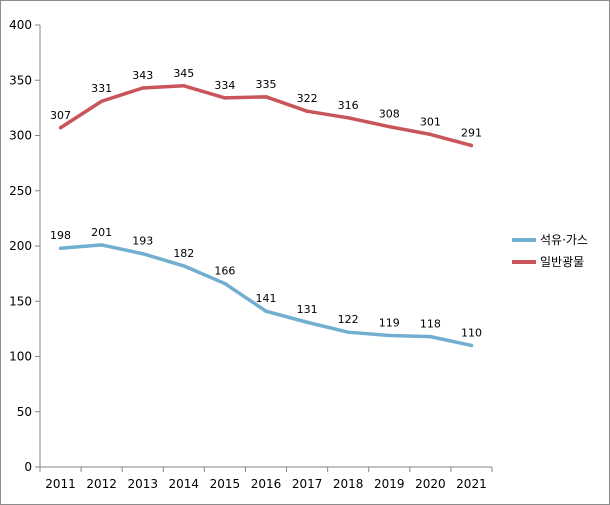  Describe the element at coordinates (389, 323) in the screenshot. I see `data-label: 119` at that location.